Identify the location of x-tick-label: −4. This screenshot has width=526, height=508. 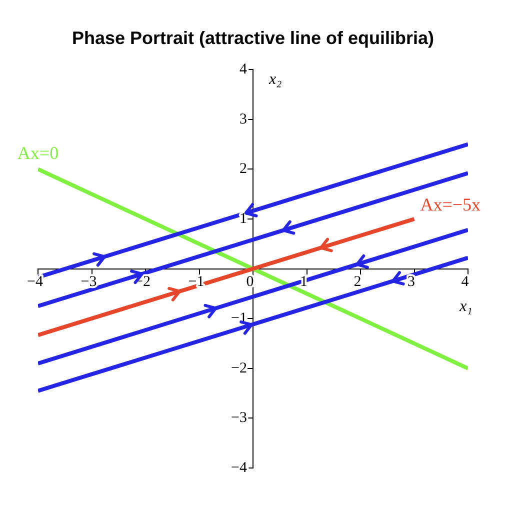
(35, 282).